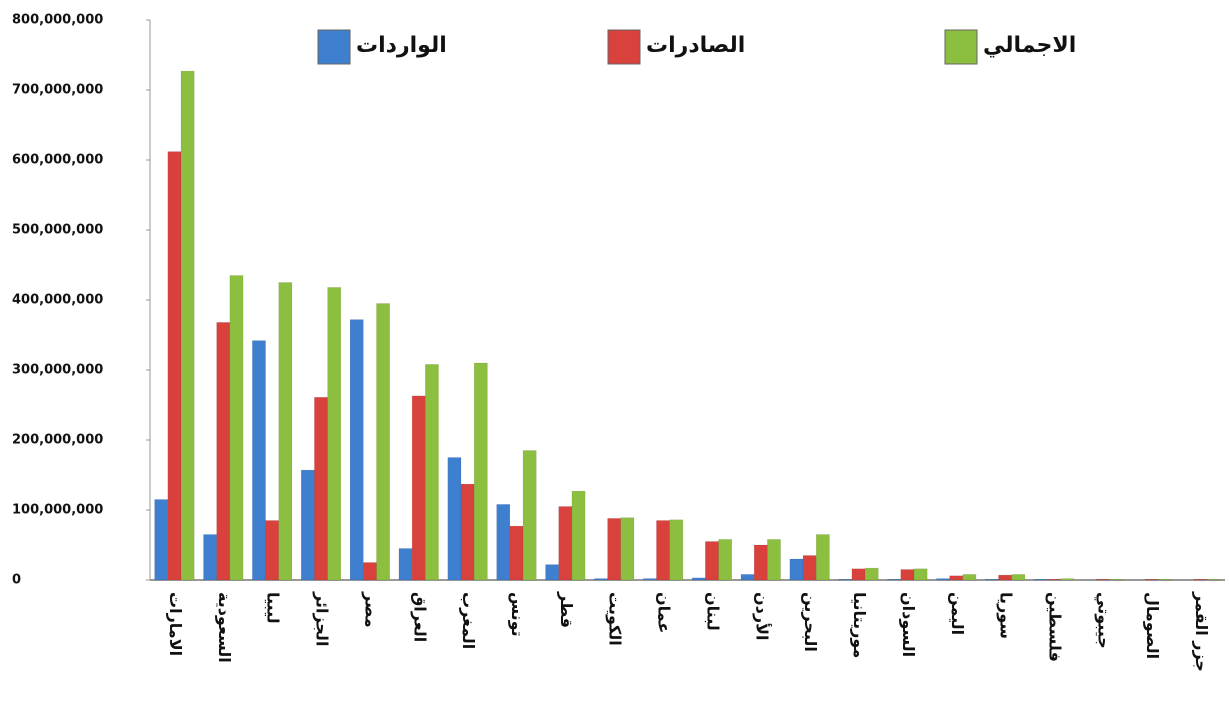 The image size is (1229, 706). What do you see at coordinates (712, 611) in the screenshot?
I see `x-tick-label: لبنان` at bounding box center [712, 611].